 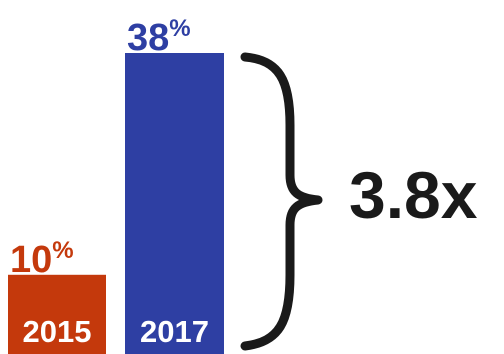 I want to click on category-label-2017: 2017, so click(x=174, y=331).